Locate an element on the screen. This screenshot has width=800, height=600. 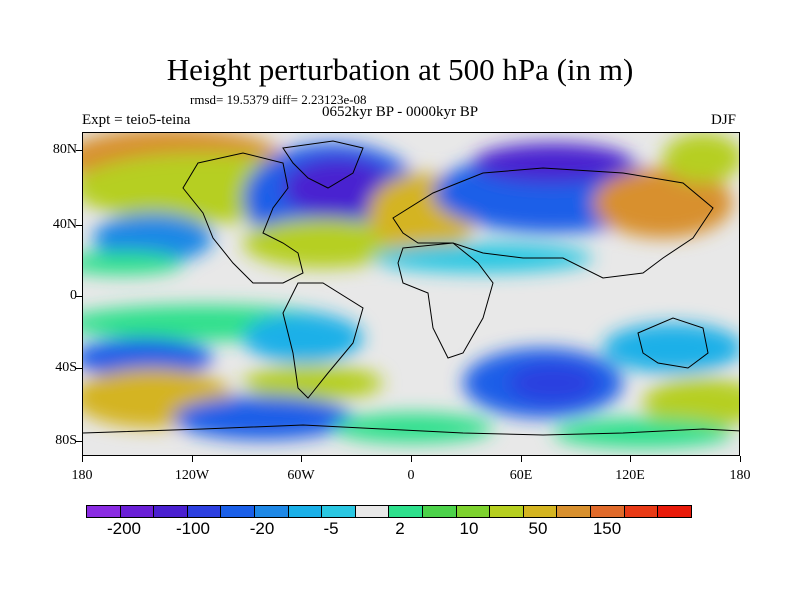
positive-anomaly-south-atlantic is located at coordinates (313, 383).